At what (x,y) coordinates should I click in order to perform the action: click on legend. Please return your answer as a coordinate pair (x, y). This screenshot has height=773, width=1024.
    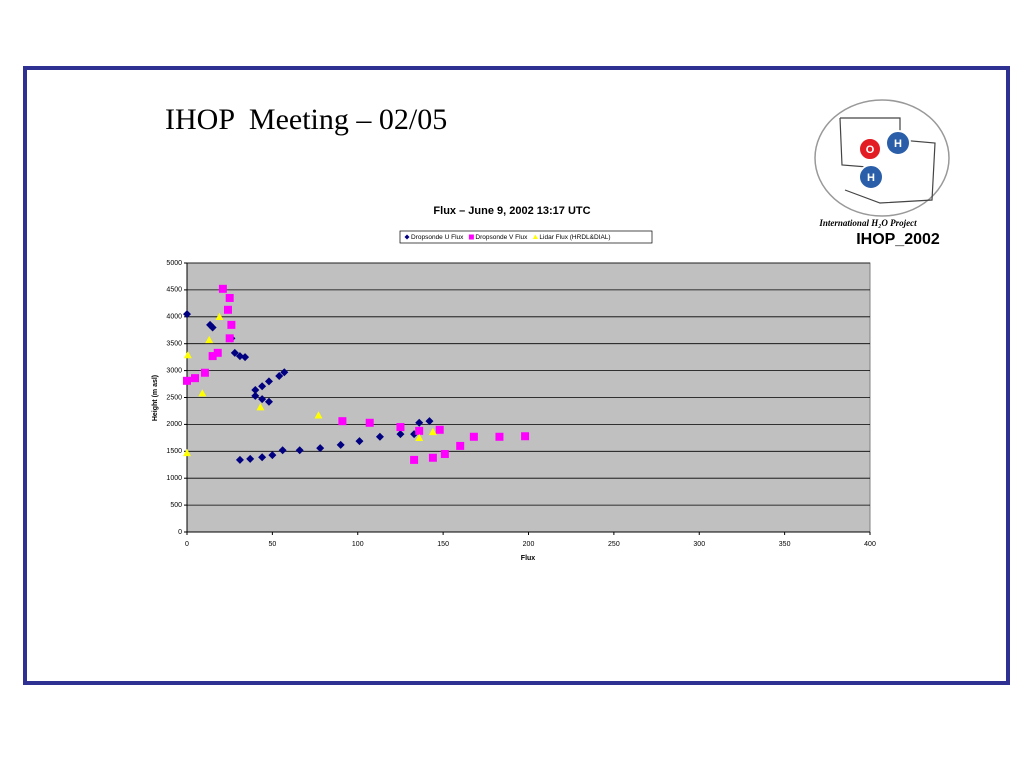
    Looking at the image, I should click on (526, 237).